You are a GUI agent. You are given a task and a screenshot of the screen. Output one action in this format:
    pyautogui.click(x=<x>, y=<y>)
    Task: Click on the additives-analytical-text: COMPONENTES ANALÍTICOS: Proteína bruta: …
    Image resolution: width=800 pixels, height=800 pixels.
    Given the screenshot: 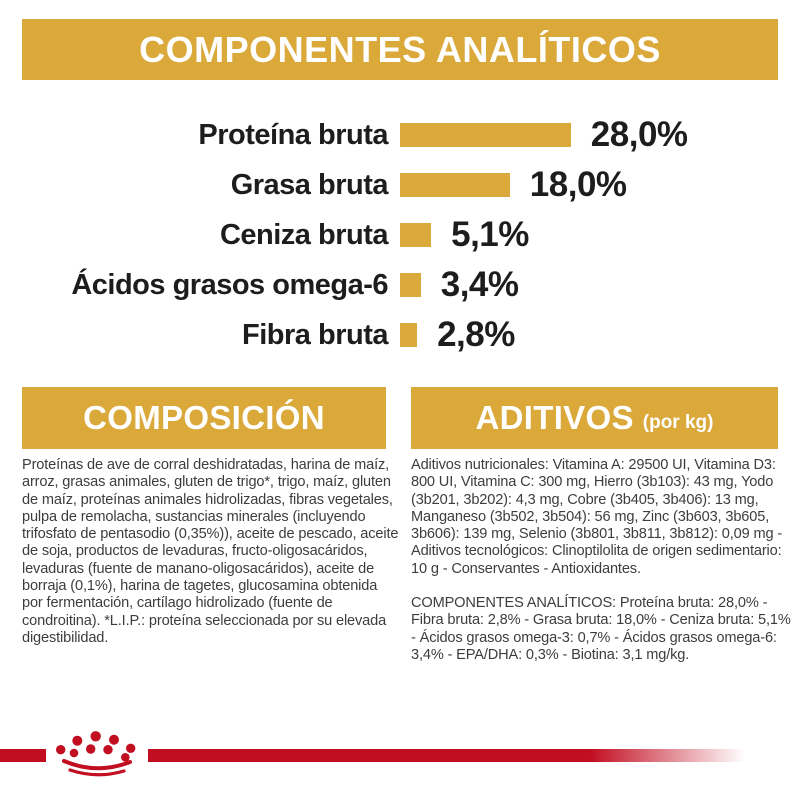 What is the action you would take?
    pyautogui.click(x=601, y=629)
    